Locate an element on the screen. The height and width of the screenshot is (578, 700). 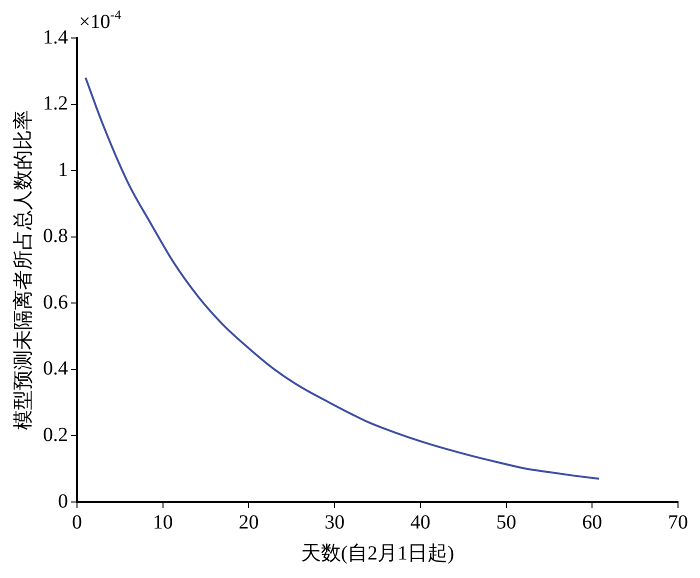
y-tick-label: 1.4 is located at coordinates (55, 37).